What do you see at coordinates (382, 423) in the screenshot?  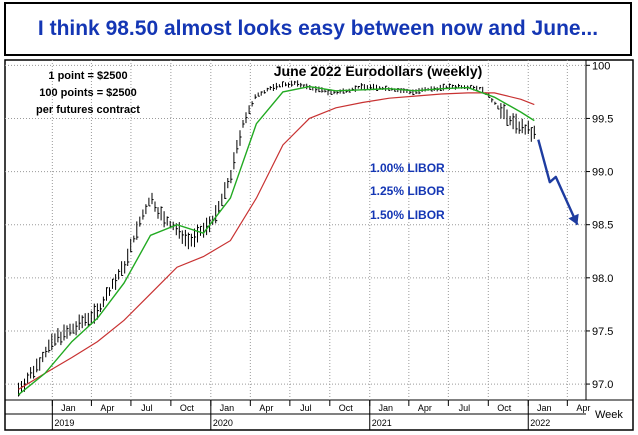 I see `x-year-label: 2021` at bounding box center [382, 423].